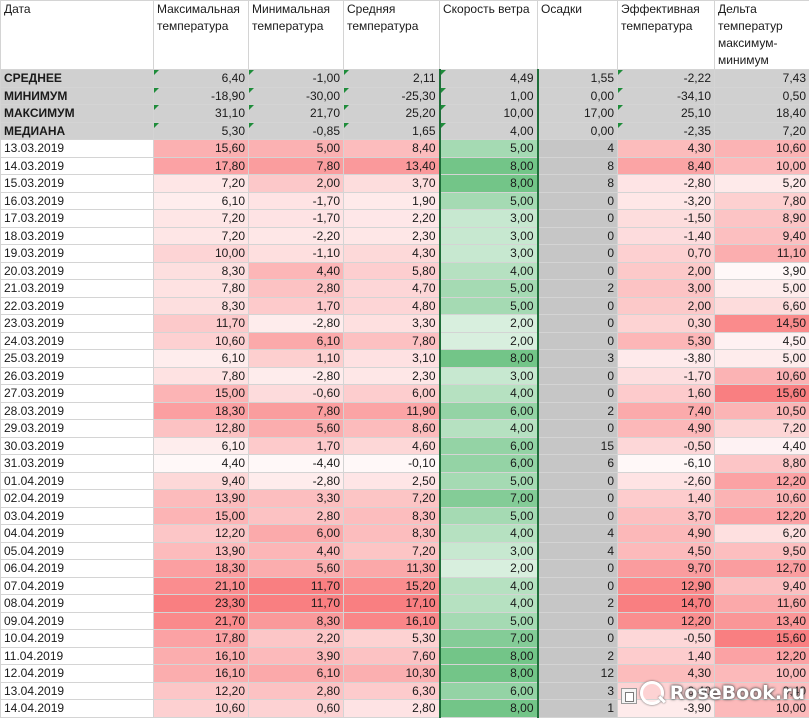 The width and height of the screenshot is (809, 718). What do you see at coordinates (392, 324) in the screenshot?
I see `cell-avg-temp: 3,30` at bounding box center [392, 324].